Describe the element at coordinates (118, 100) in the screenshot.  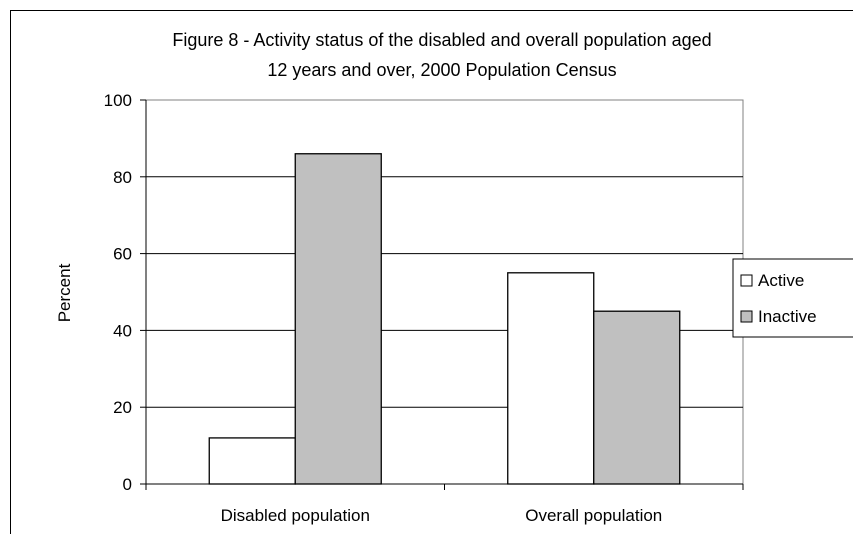
I see `y-tick-label: 100` at that location.